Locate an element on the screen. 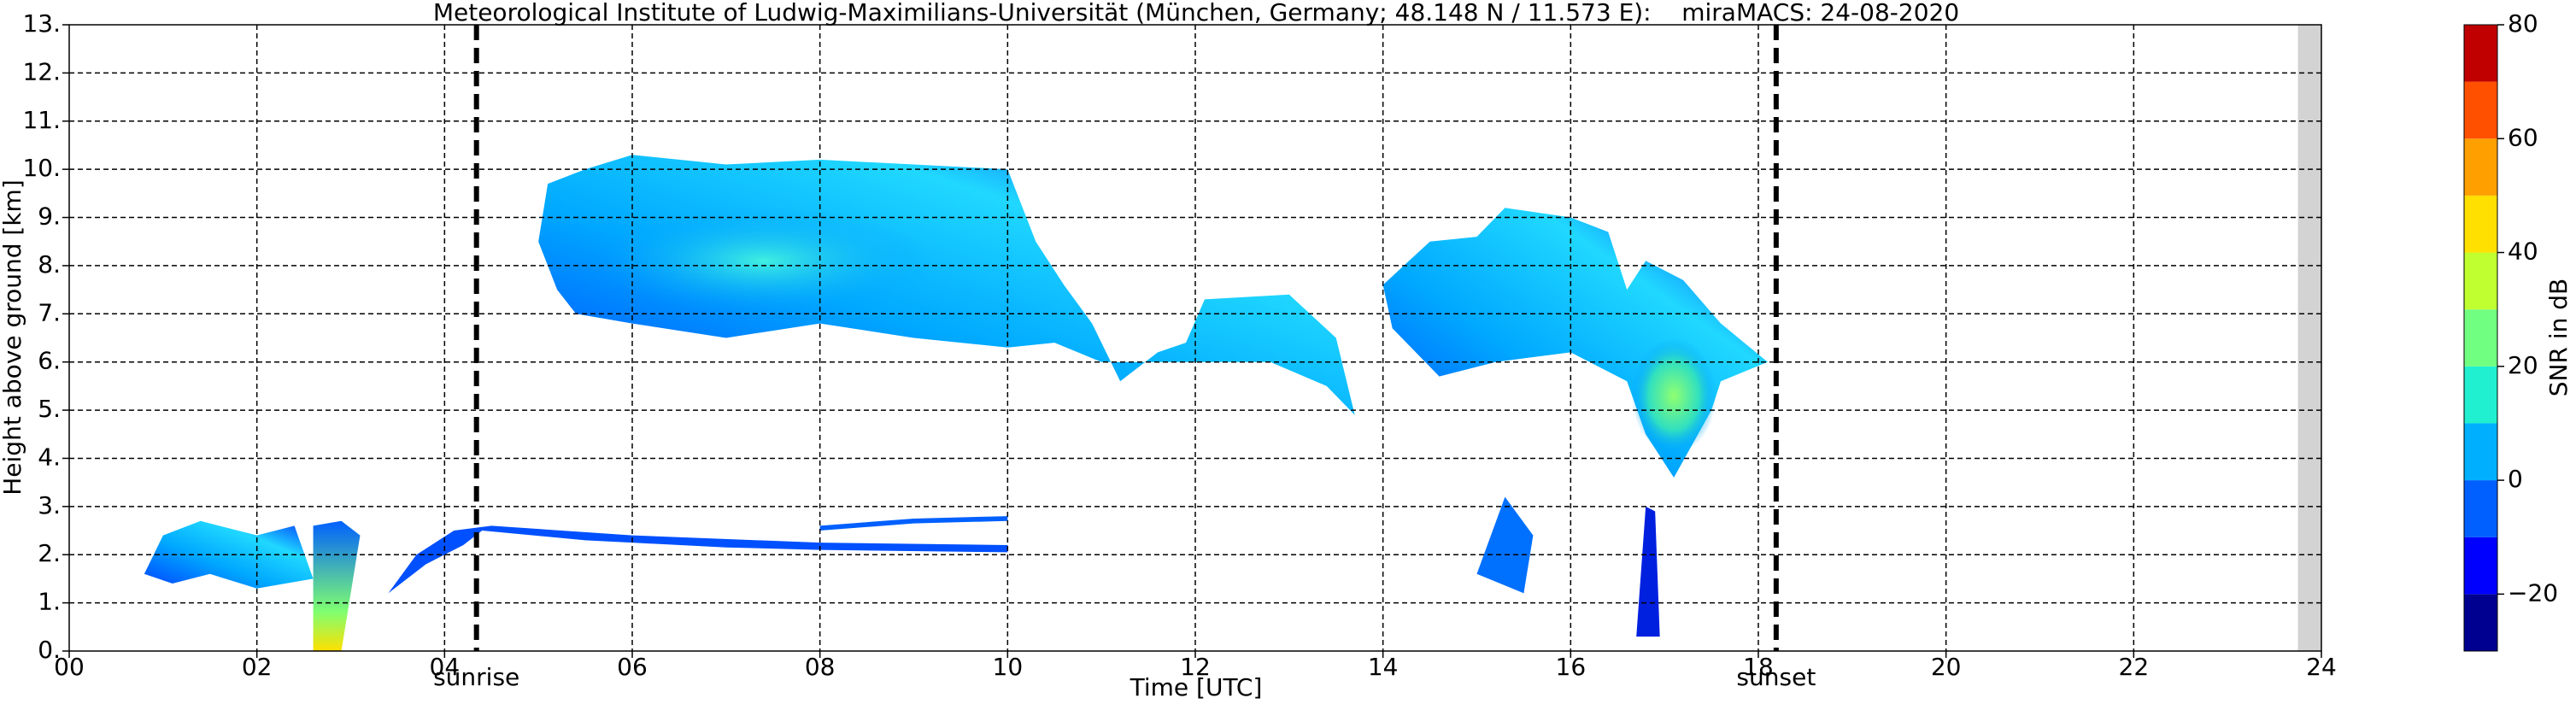  y-tick-label: 2. is located at coordinates (49, 553).